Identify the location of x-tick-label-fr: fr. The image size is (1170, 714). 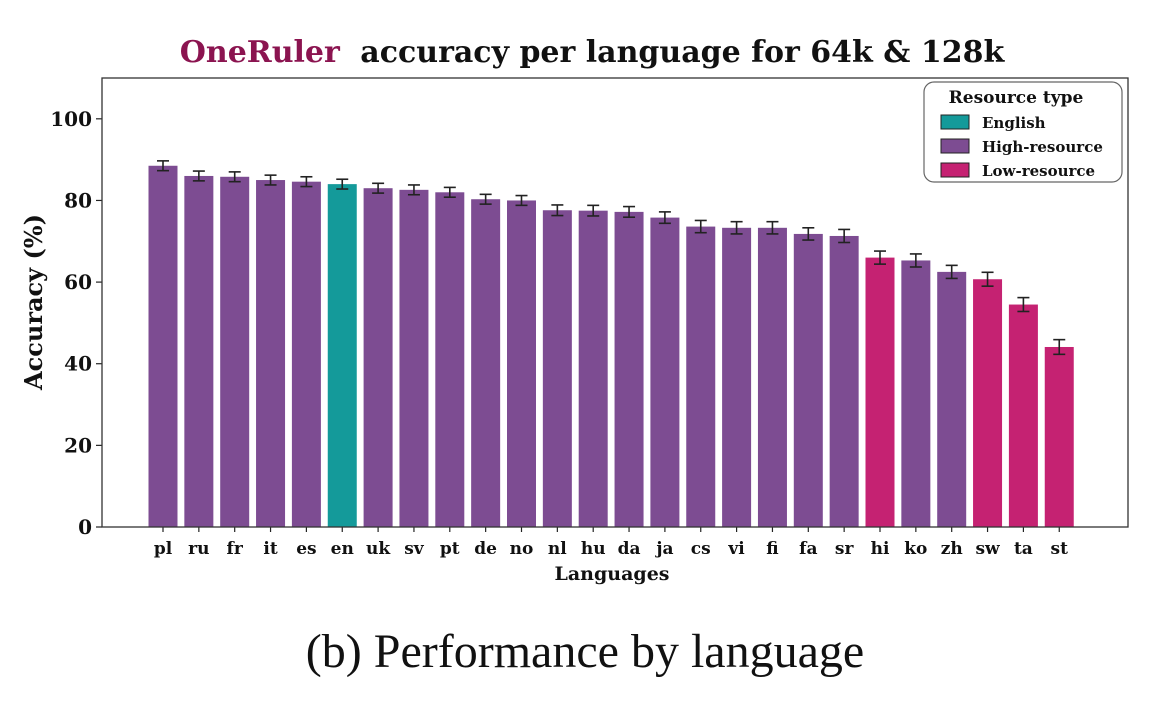
(235, 549).